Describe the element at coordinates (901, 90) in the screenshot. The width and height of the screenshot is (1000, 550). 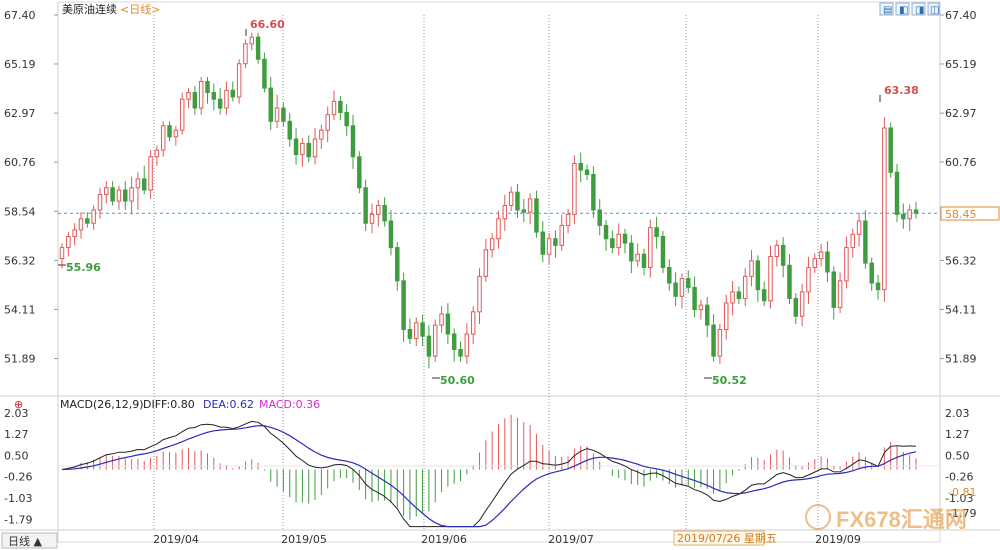
I see `annotation-high-label: 63.38` at that location.